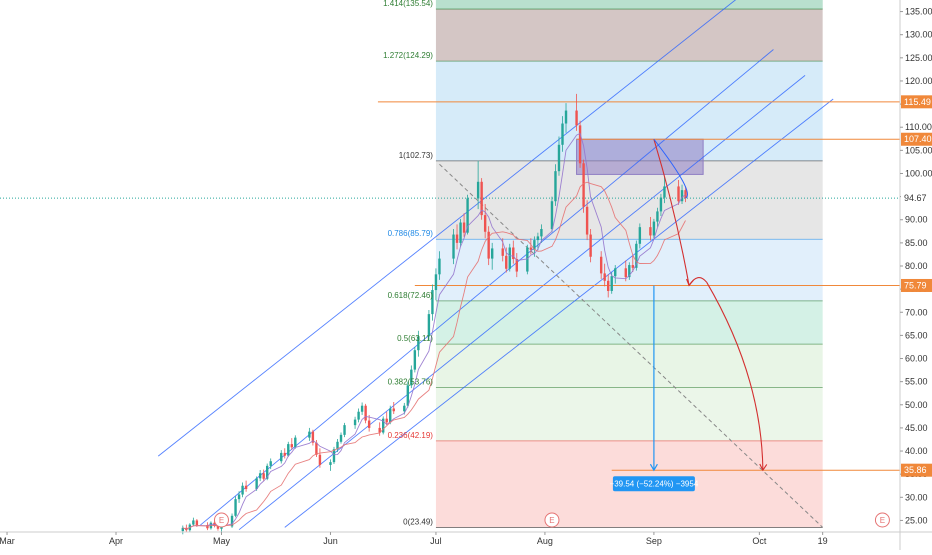 The height and width of the screenshot is (555, 932). I want to click on measure-label: −39.54 (−52.24%) −3954, so click(654, 484).